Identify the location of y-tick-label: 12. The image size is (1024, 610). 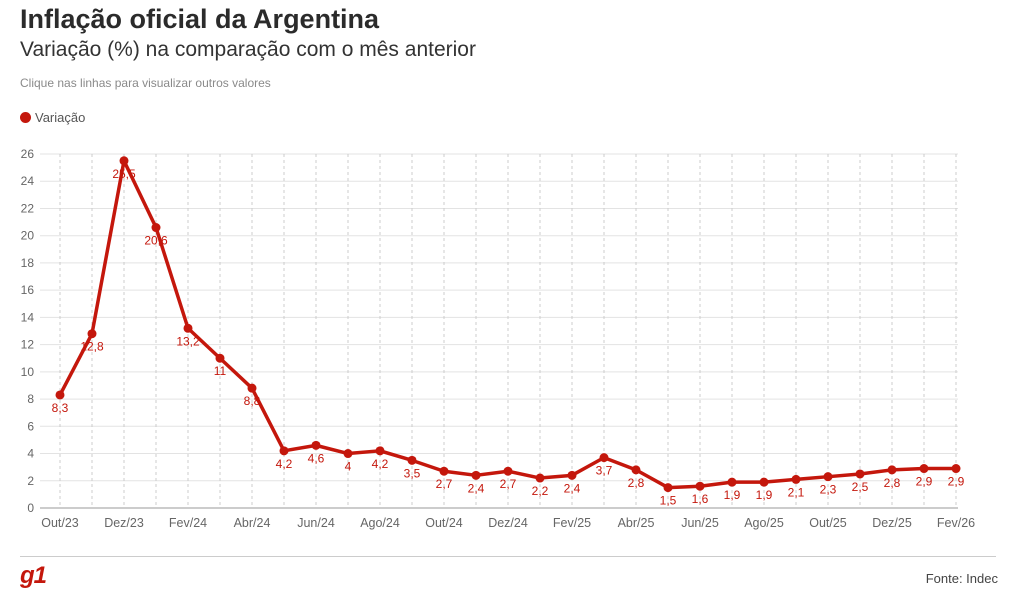
(28, 345).